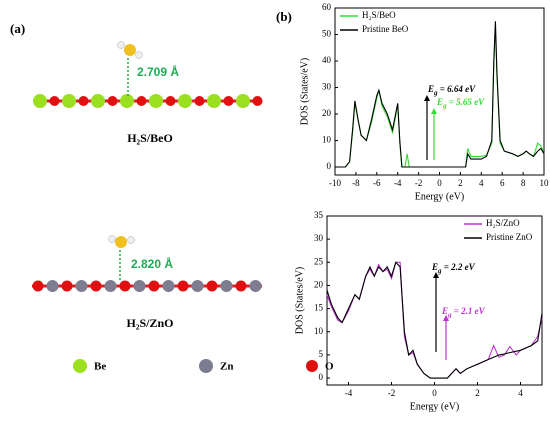 The height and width of the screenshot is (427, 550). Describe the element at coordinates (327, 7) in the screenshot. I see `y-tick-label: 60` at that location.